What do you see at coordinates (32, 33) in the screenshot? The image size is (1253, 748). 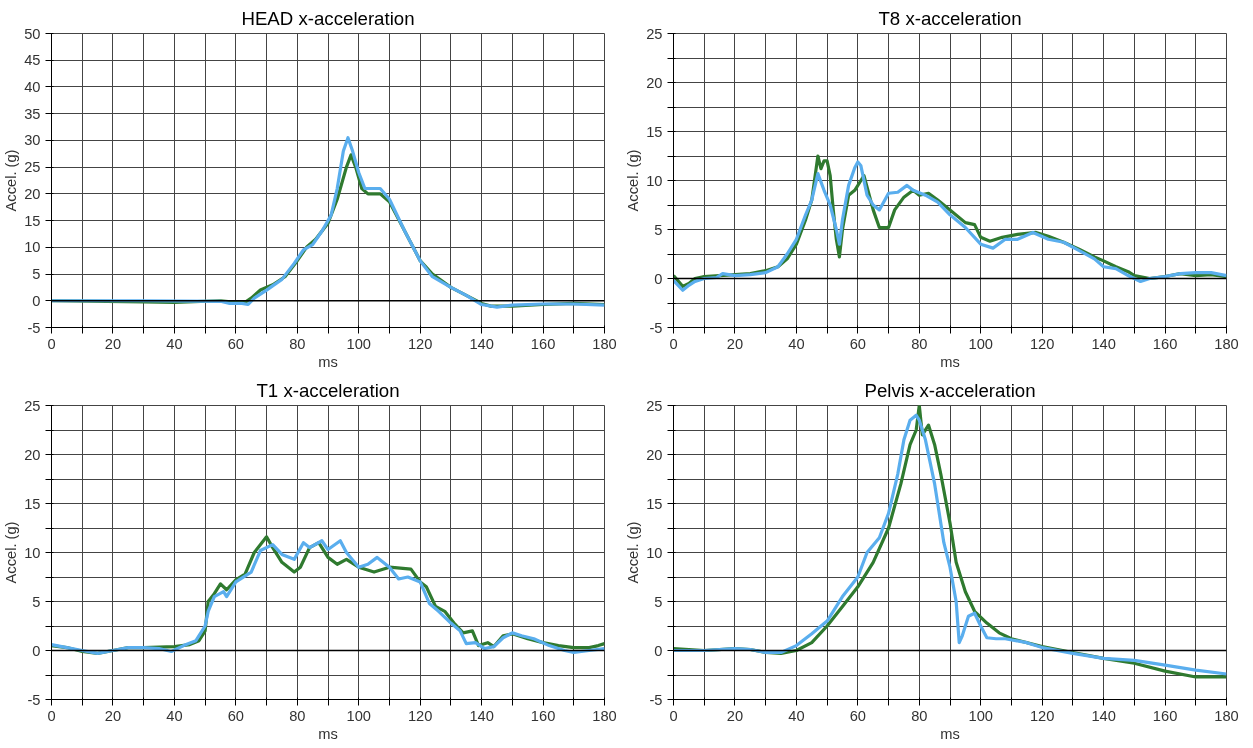 I see `y-tick-label: 50` at bounding box center [32, 33].